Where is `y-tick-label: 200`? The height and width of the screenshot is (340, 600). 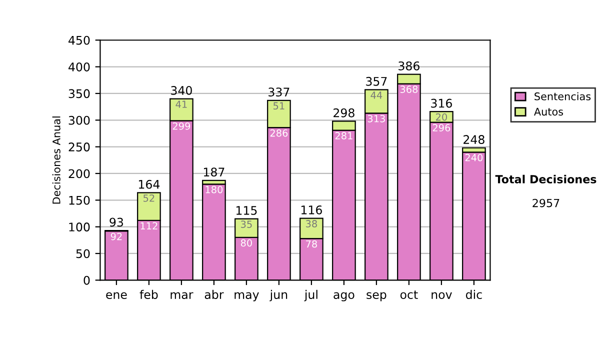 y-tick-label: 200 is located at coordinates (79, 173).